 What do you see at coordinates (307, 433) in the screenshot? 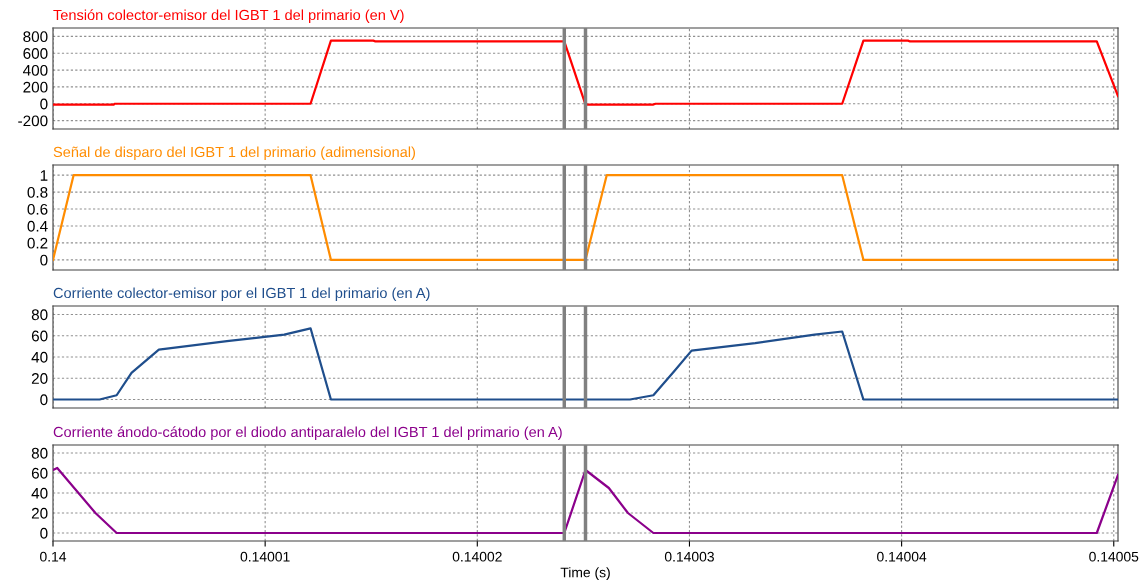
I see `chart-title: Corriente ánodo-cátodo por el diodo antiparalelo del IGBT 1 del primario (en A)` at bounding box center [307, 433].